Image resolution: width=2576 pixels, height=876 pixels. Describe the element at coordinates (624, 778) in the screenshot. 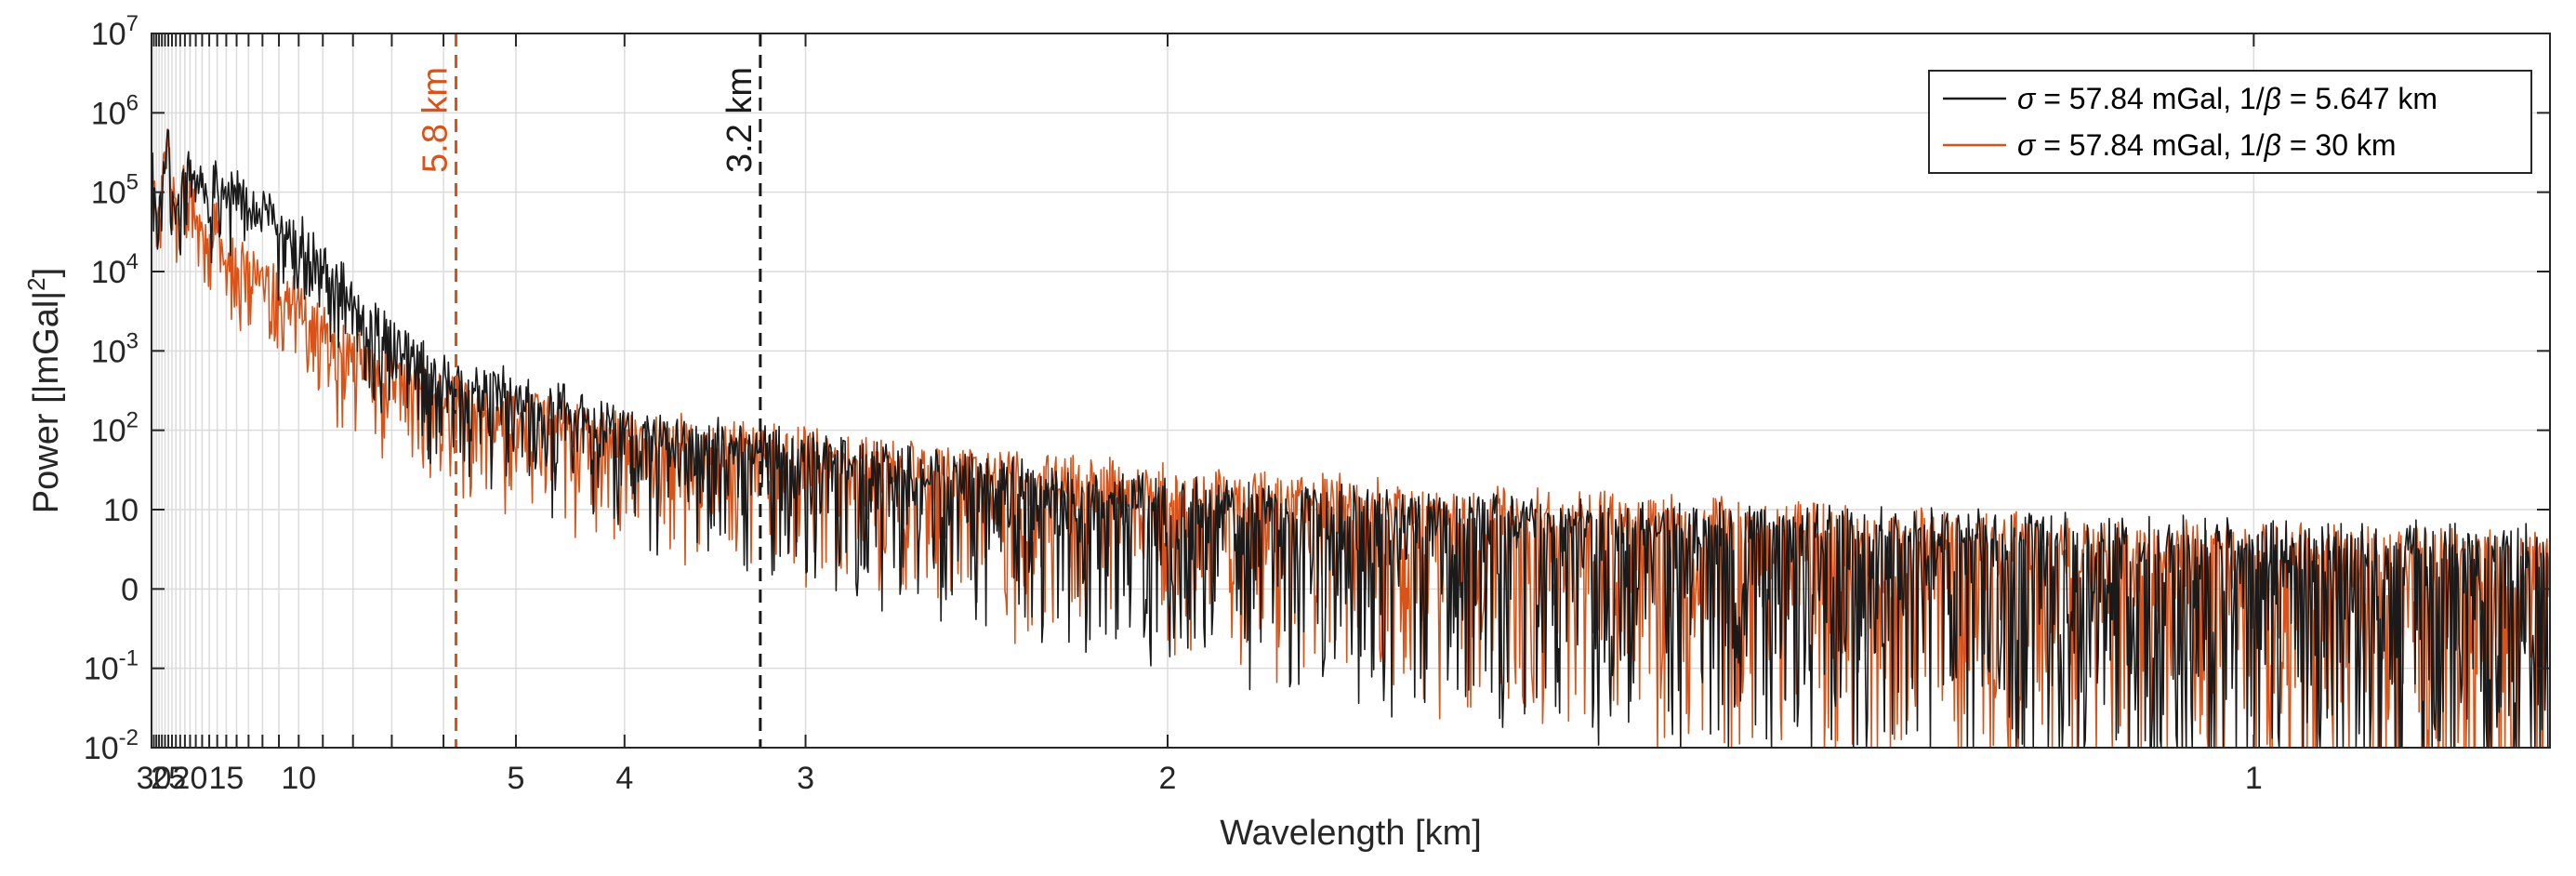

I see `x-tick-label: 4` at that location.